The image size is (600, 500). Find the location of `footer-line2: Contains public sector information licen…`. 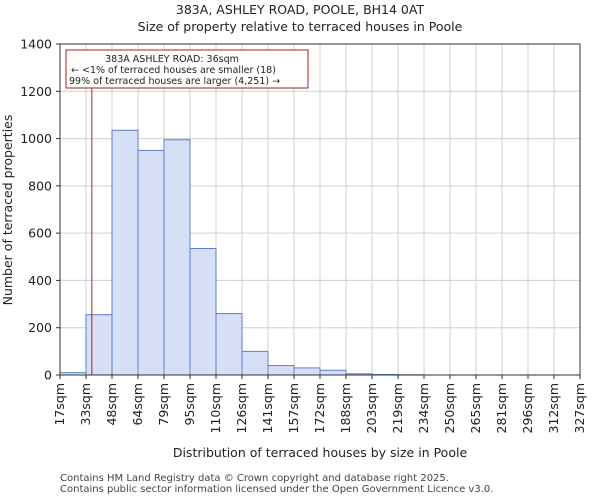

footer-line2: Contains public sector information licen… is located at coordinates (277, 489).